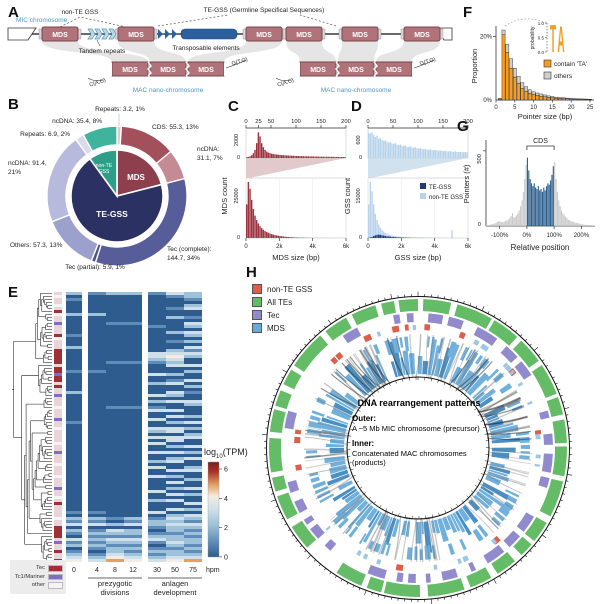  Describe the element at coordinates (45, 134) in the screenshot. I see `donut-label: Repeats: 6.9, 2%` at that location.